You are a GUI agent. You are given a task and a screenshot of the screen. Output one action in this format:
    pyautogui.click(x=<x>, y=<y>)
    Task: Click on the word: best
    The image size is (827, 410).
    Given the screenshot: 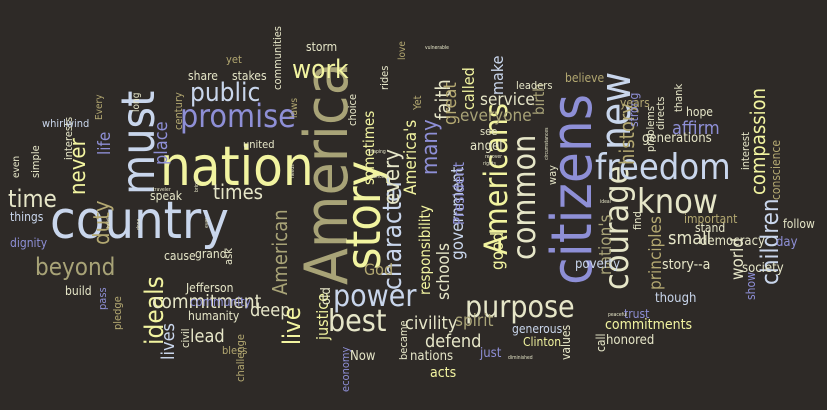 What is the action you would take?
    pyautogui.click(x=357, y=321)
    